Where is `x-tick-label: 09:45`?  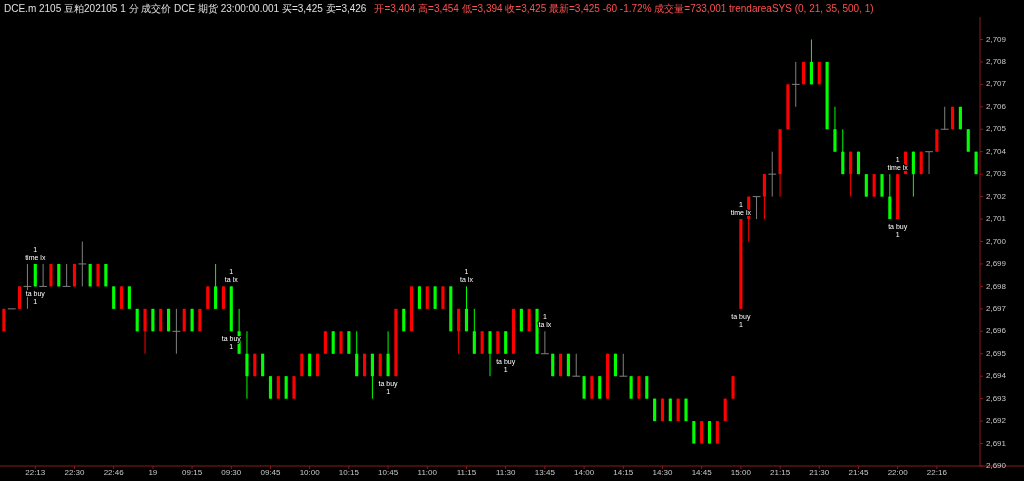 x-tick-label: 09:45 is located at coordinates (271, 473).